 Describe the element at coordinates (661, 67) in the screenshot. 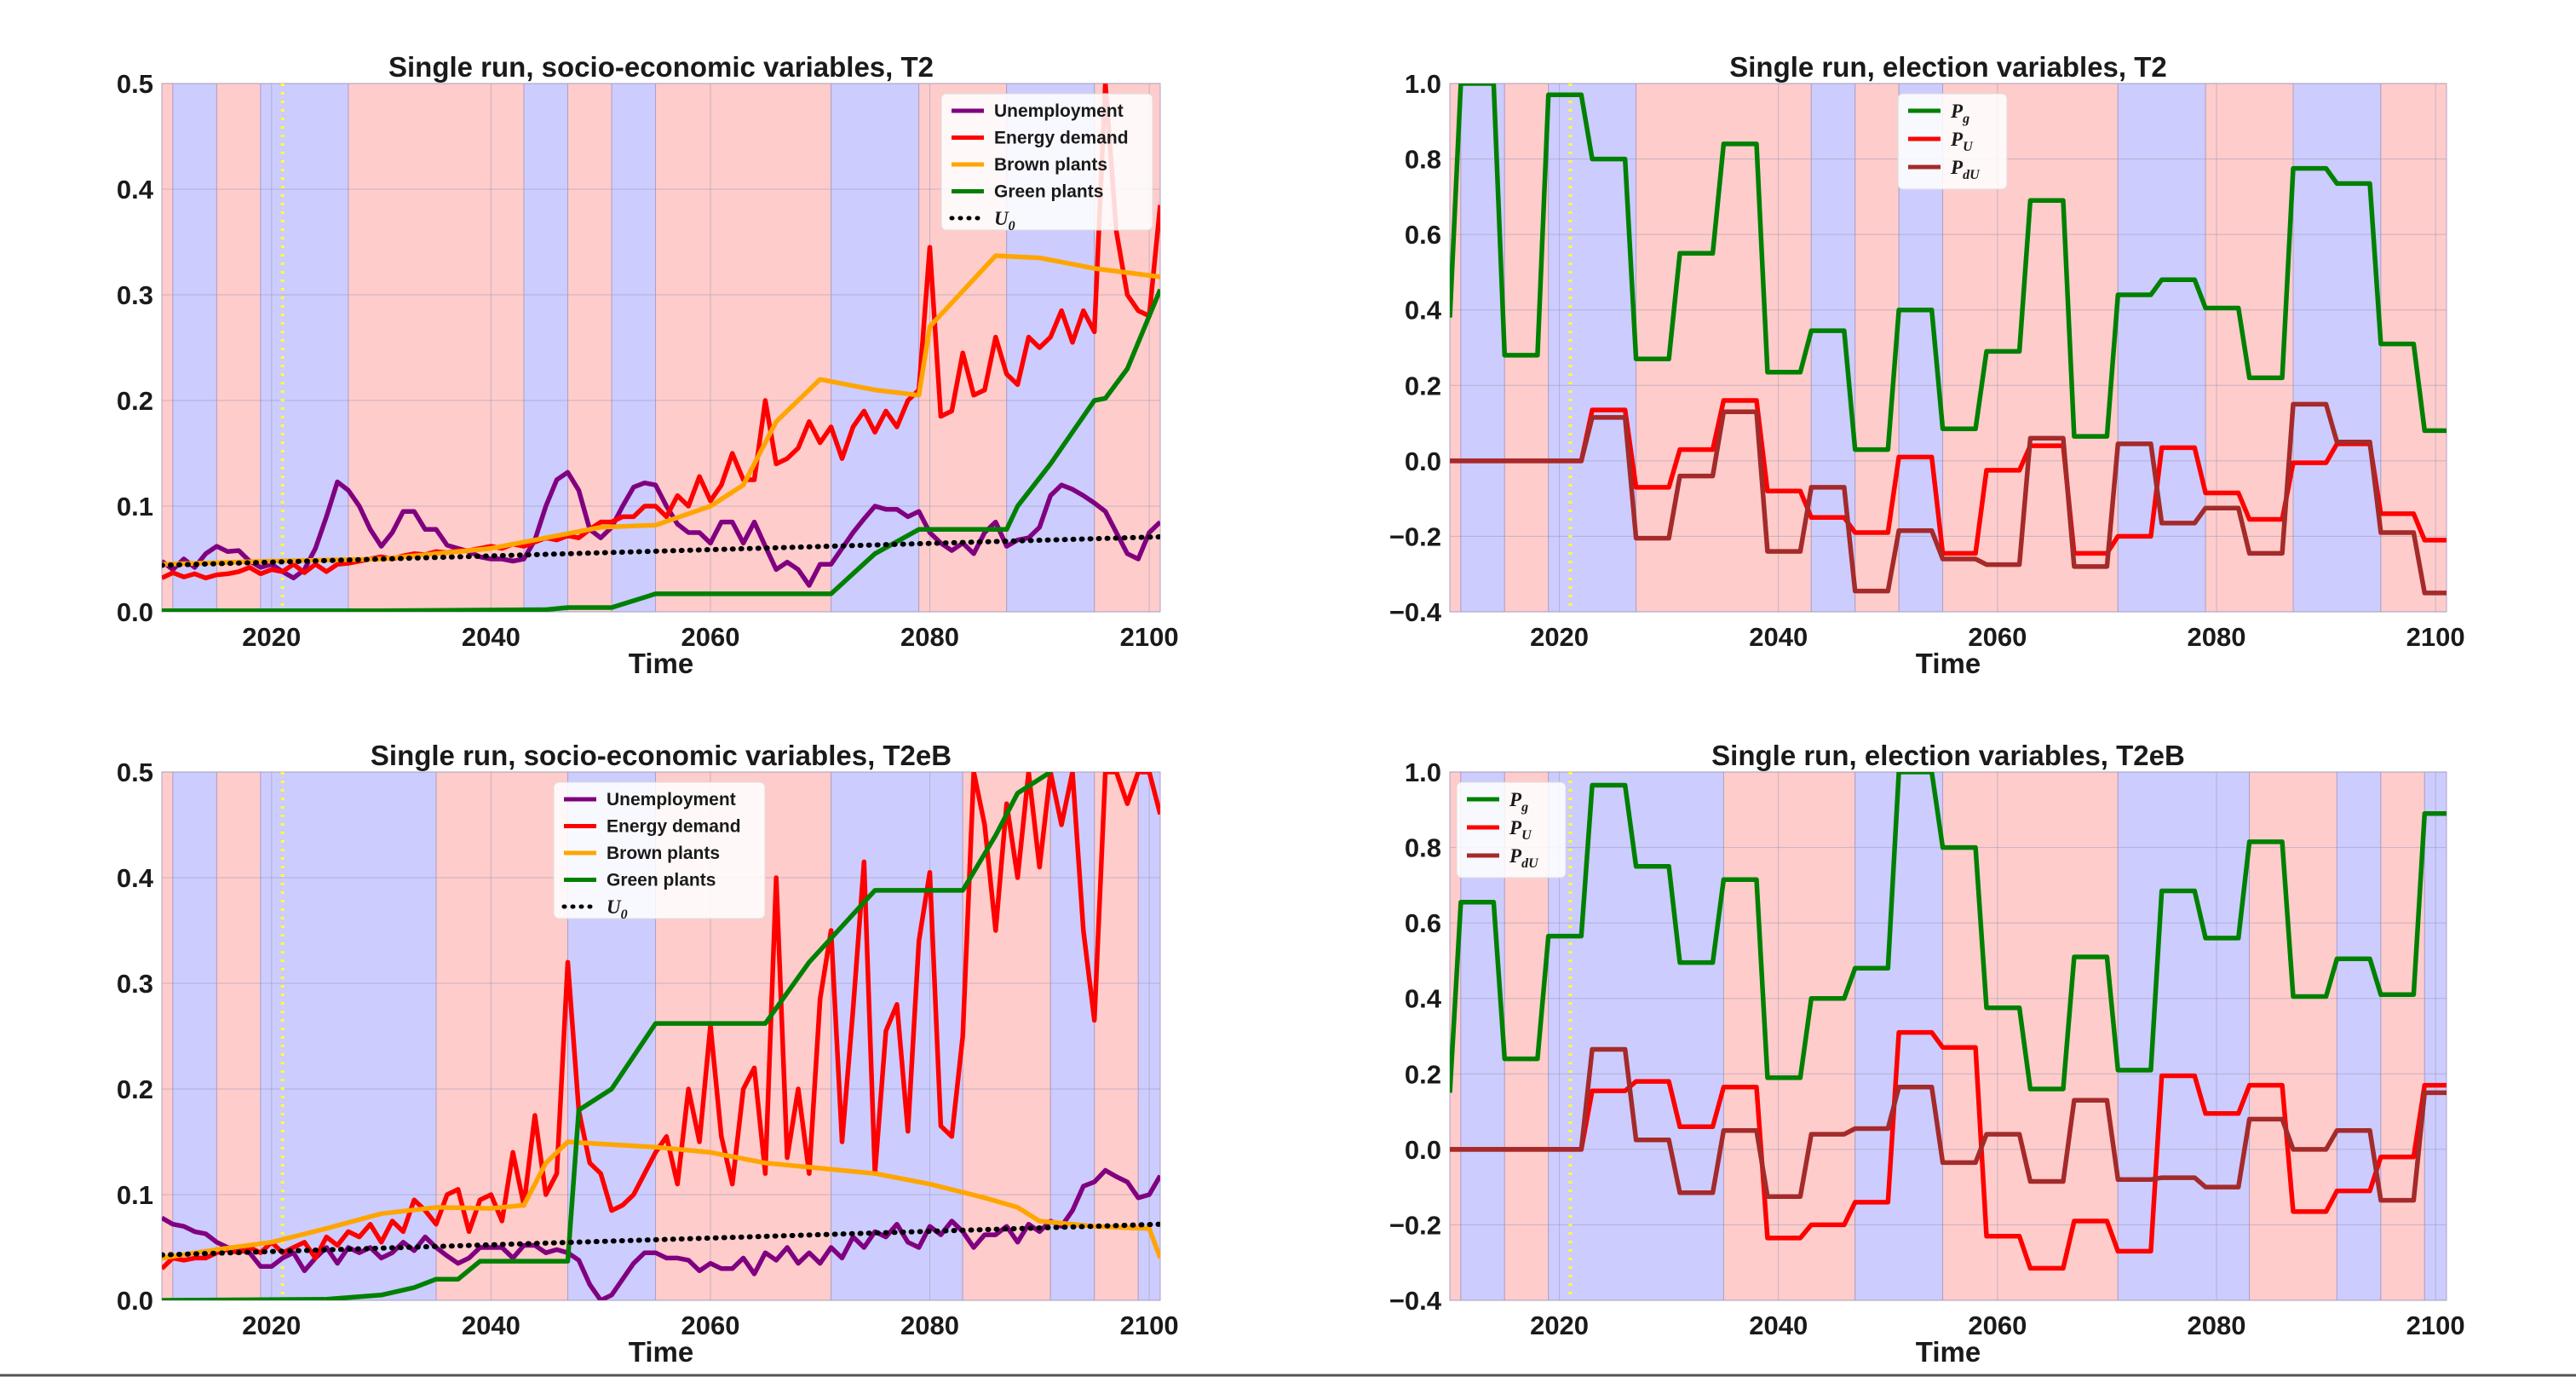

I see `chart-title: Single run, socio-economic variables, T2` at that location.